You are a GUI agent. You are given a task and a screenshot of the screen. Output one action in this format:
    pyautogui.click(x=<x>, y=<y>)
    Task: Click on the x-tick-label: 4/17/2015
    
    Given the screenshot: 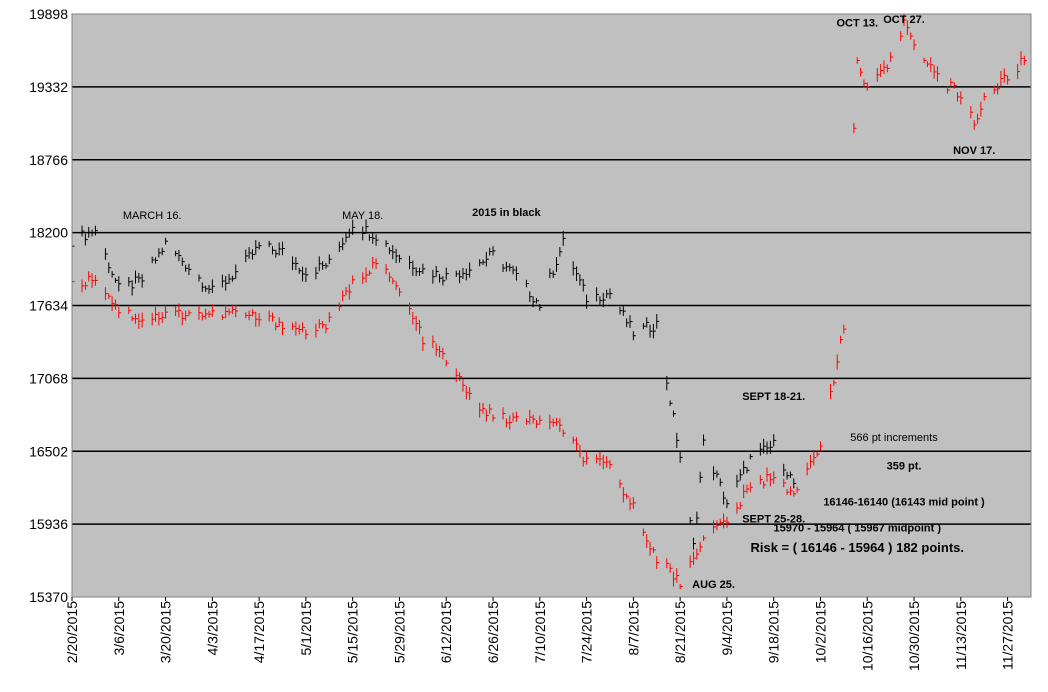 What is the action you would take?
    pyautogui.click(x=259, y=632)
    